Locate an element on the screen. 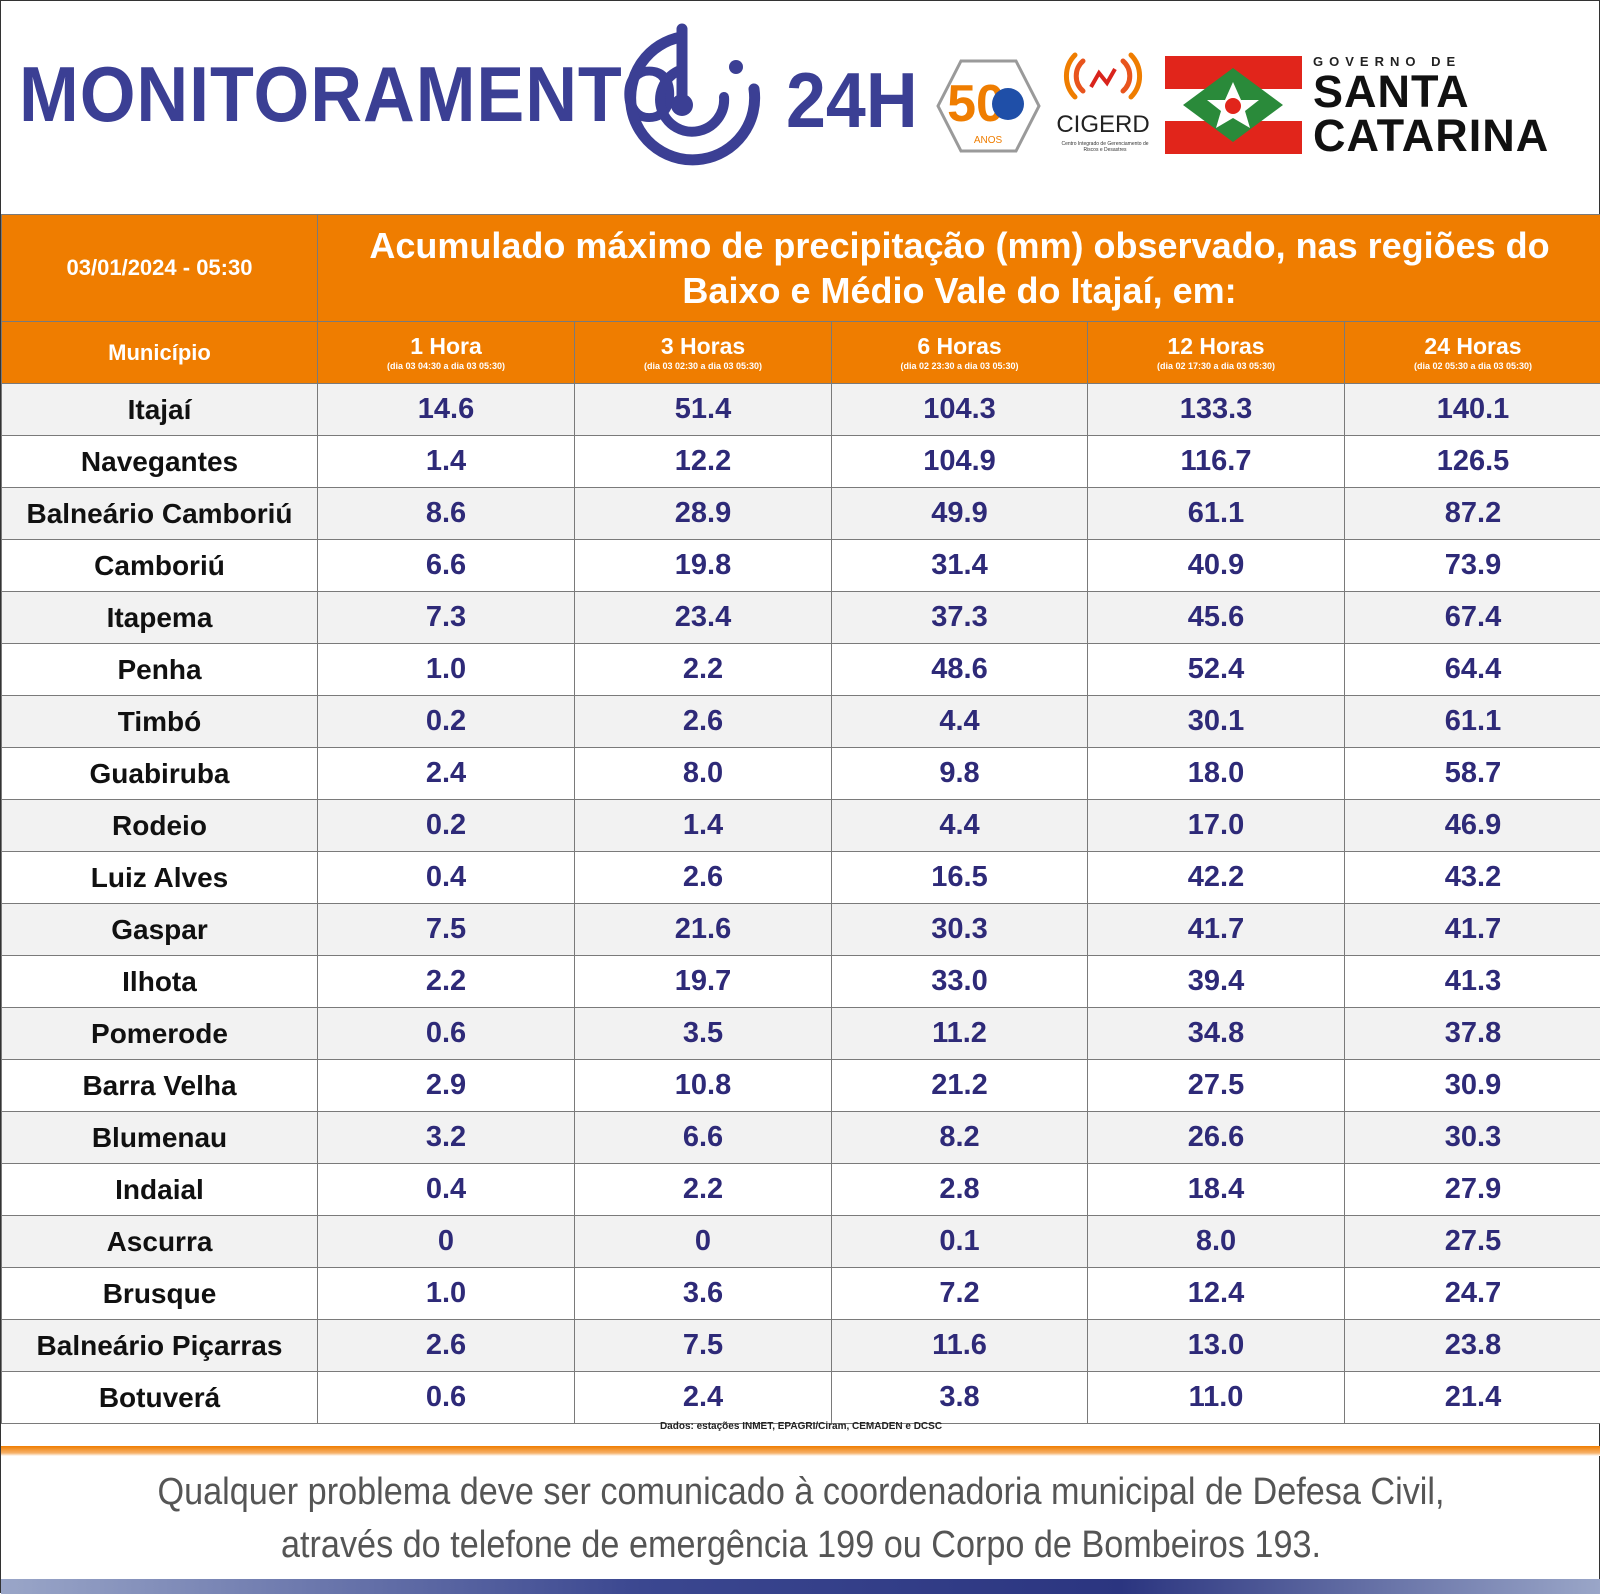 The height and width of the screenshot is (1594, 1600). municipio-cell: Brusque is located at coordinates (160, 1294).